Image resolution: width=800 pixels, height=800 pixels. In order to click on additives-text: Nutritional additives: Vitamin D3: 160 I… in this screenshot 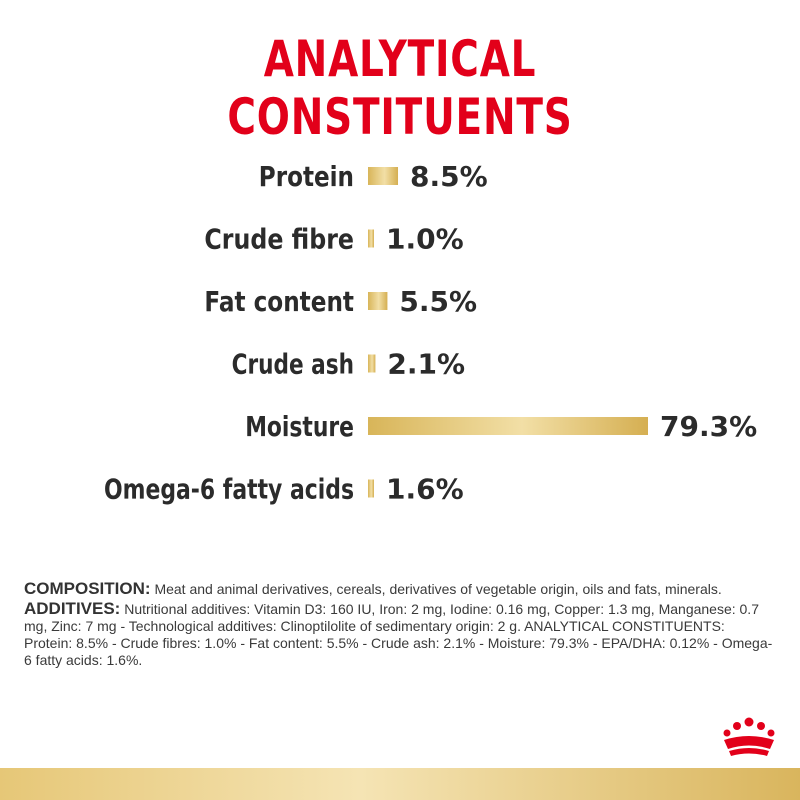, I will do `click(398, 634)`.